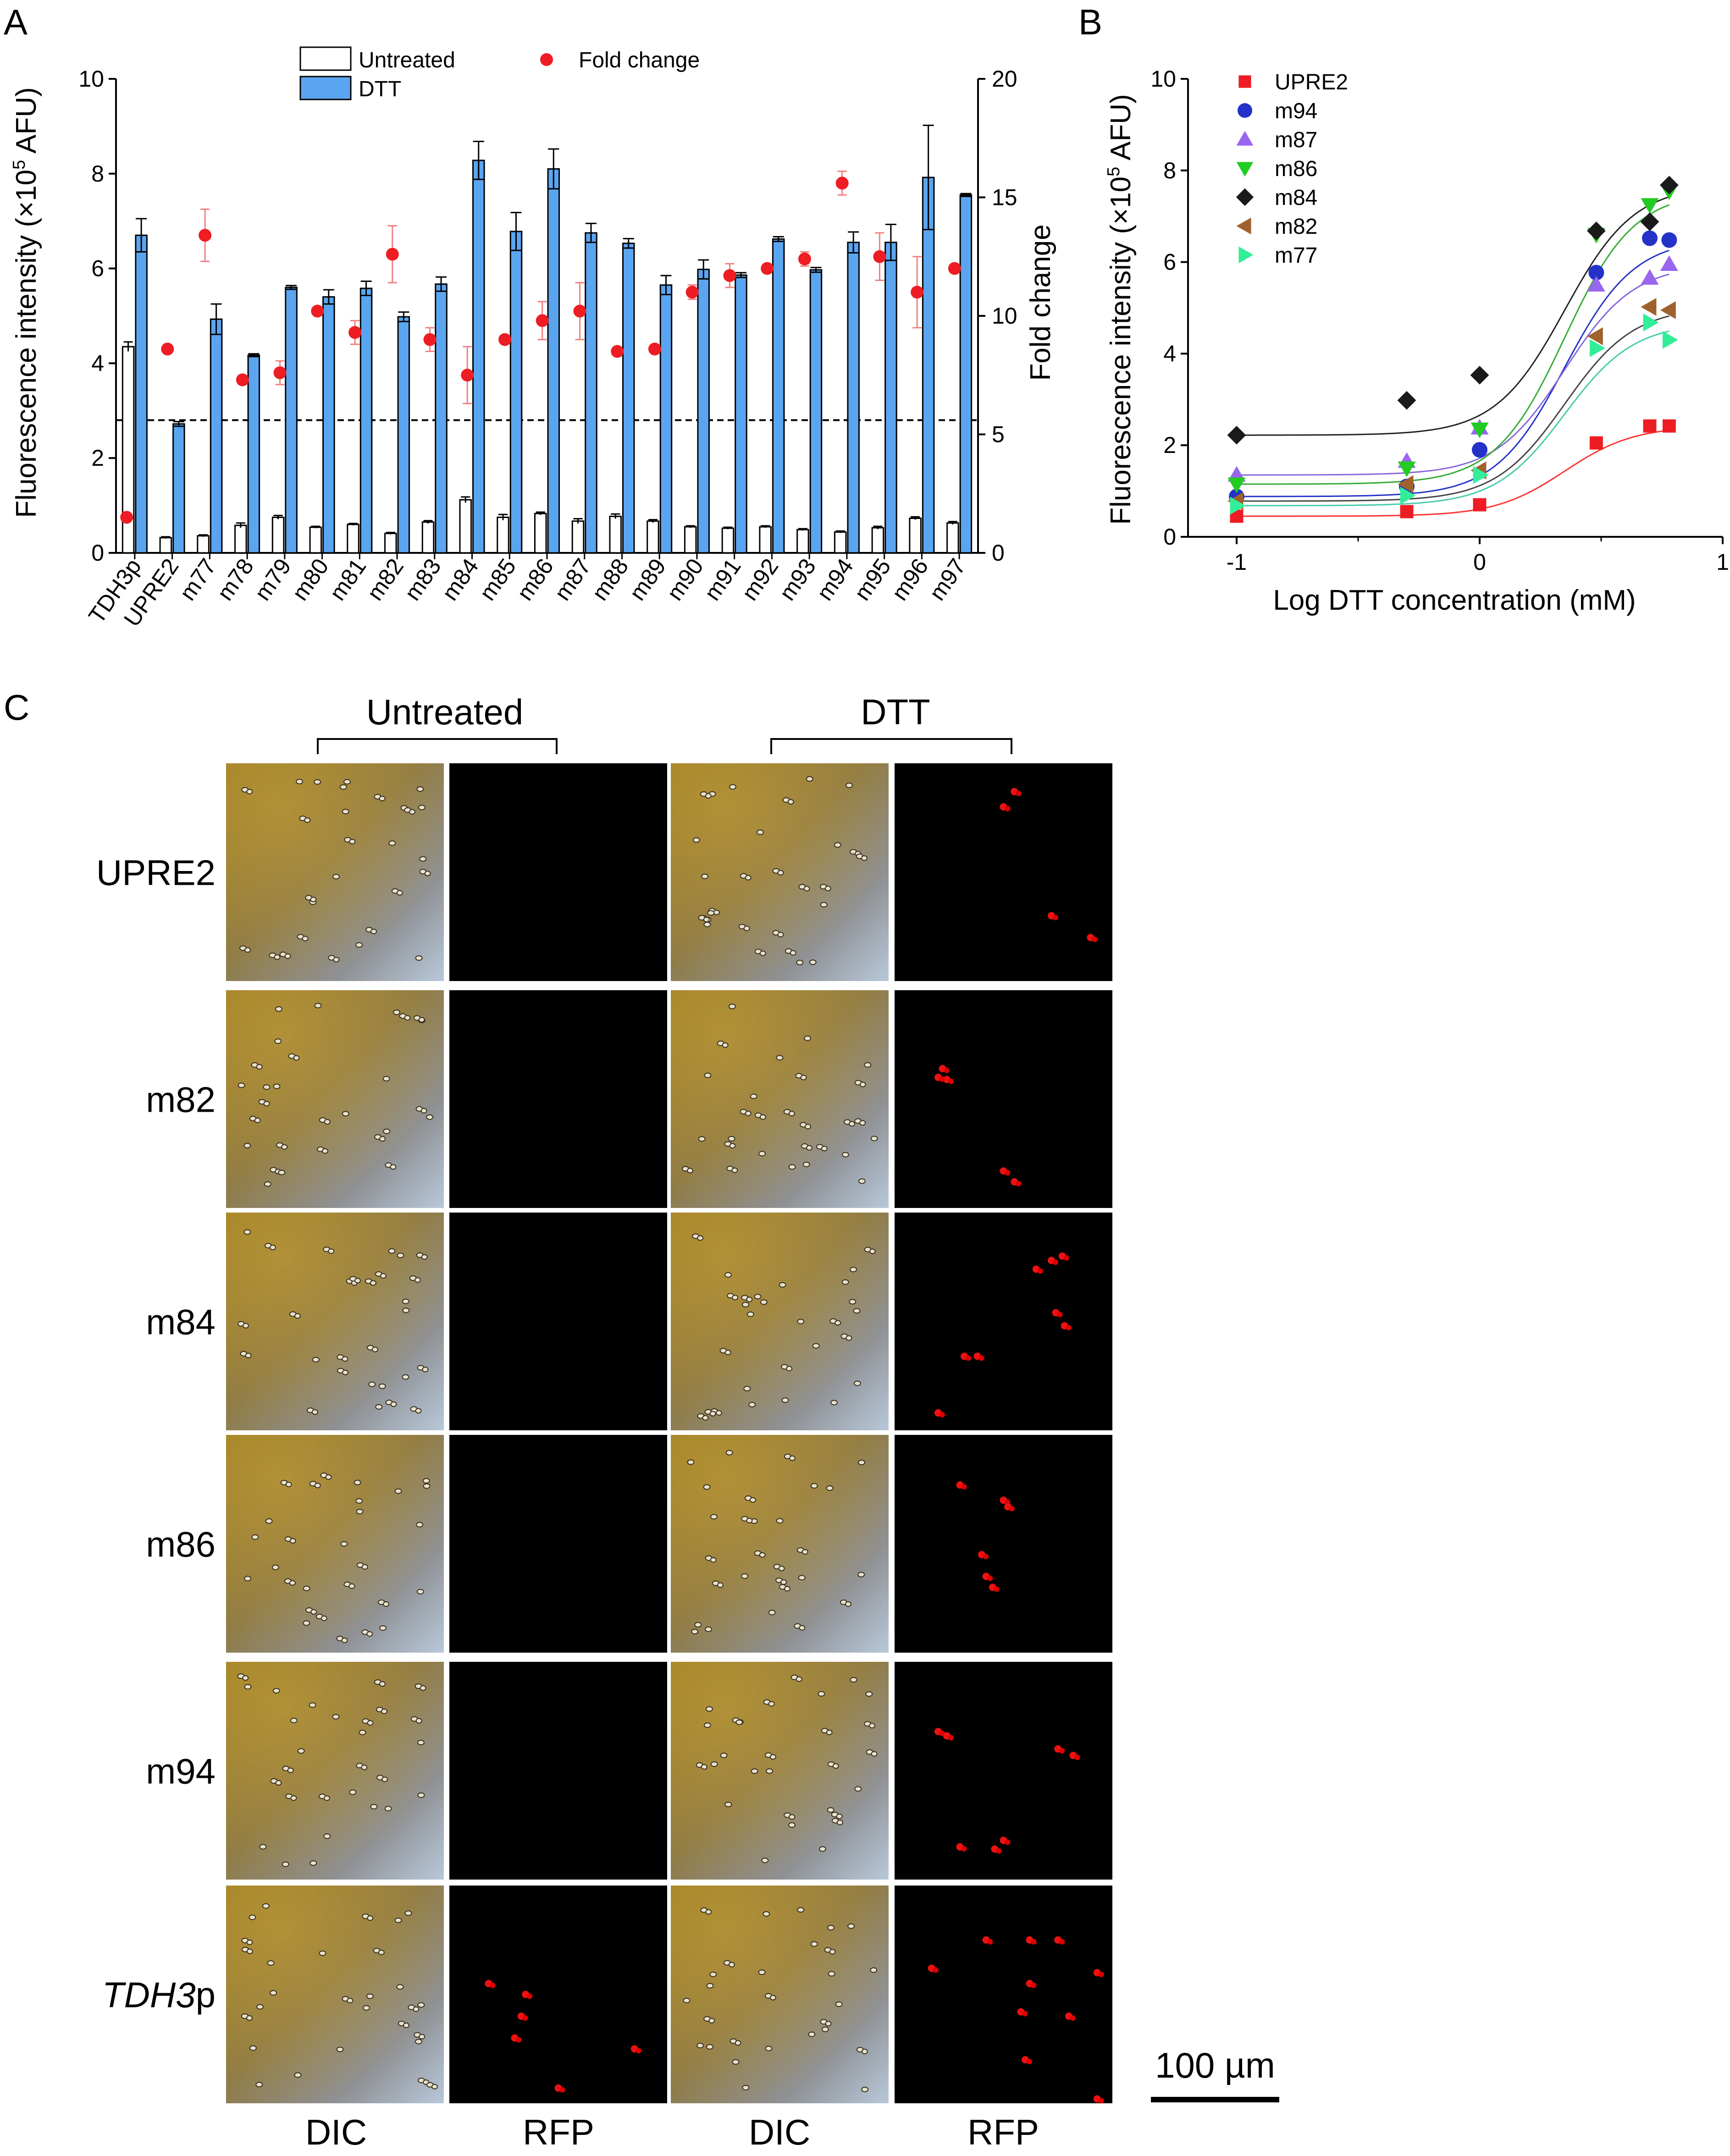  Describe the element at coordinates (1649, 222) in the screenshot. I see `data-point-m84` at that location.